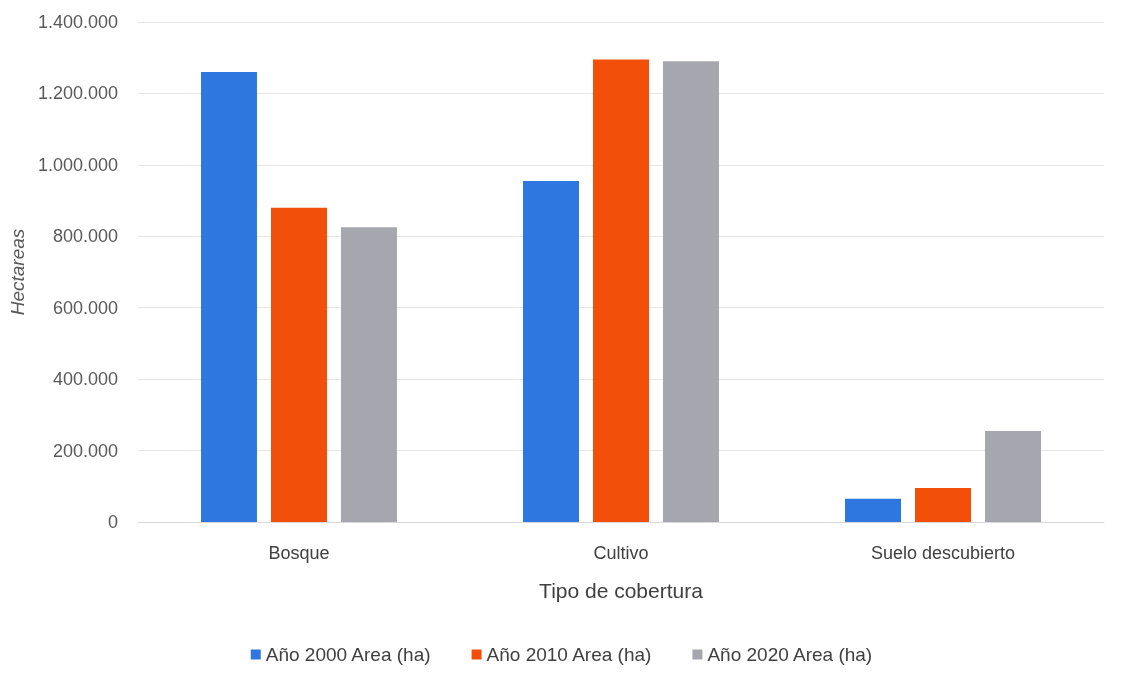 The height and width of the screenshot is (677, 1124). Describe the element at coordinates (943, 553) in the screenshot. I see `x-tick-label: Suelo descubierto` at that location.